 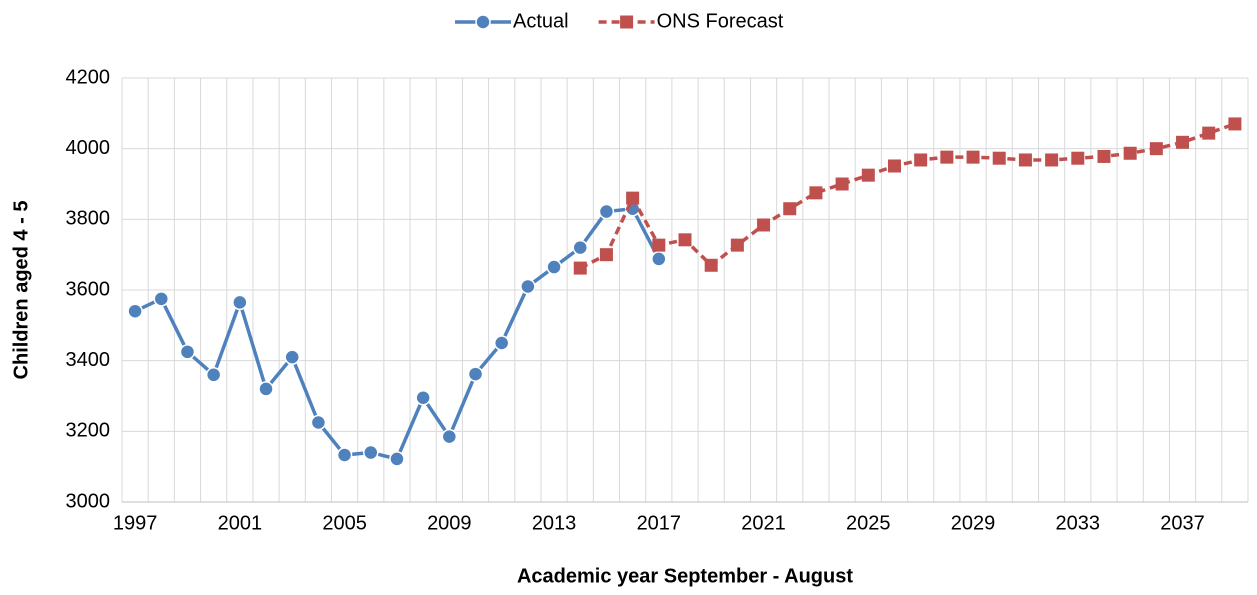 What do you see at coordinates (868, 523) in the screenshot?
I see `x-tick-label: 2025` at bounding box center [868, 523].